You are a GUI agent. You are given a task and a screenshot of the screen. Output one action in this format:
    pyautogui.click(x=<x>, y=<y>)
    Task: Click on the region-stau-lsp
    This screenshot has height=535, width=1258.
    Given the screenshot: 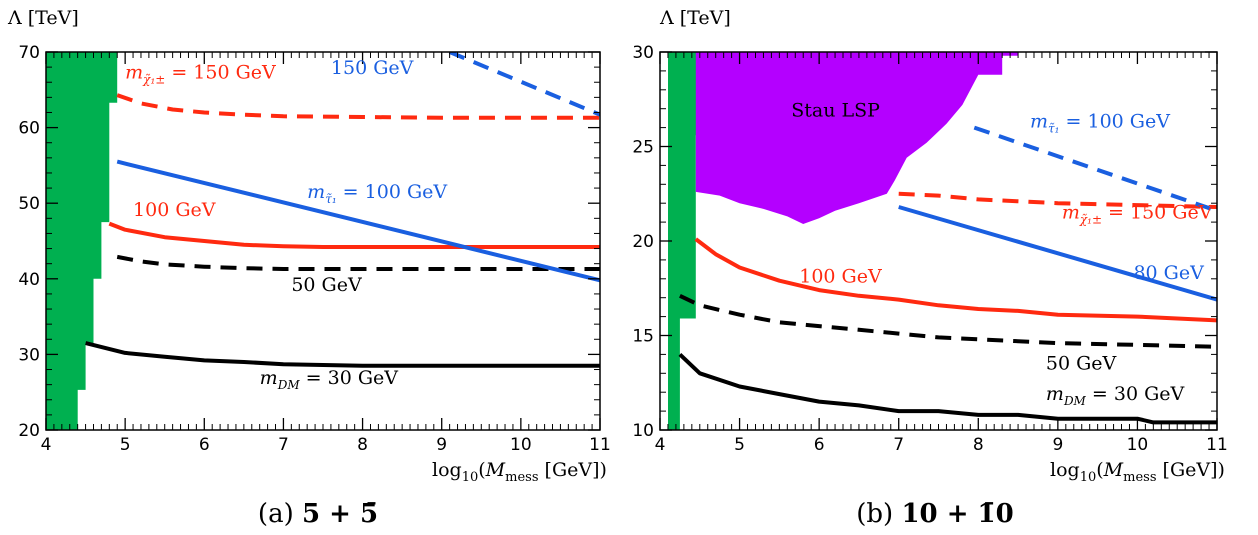 What is the action you would take?
    pyautogui.click(x=857, y=138)
    